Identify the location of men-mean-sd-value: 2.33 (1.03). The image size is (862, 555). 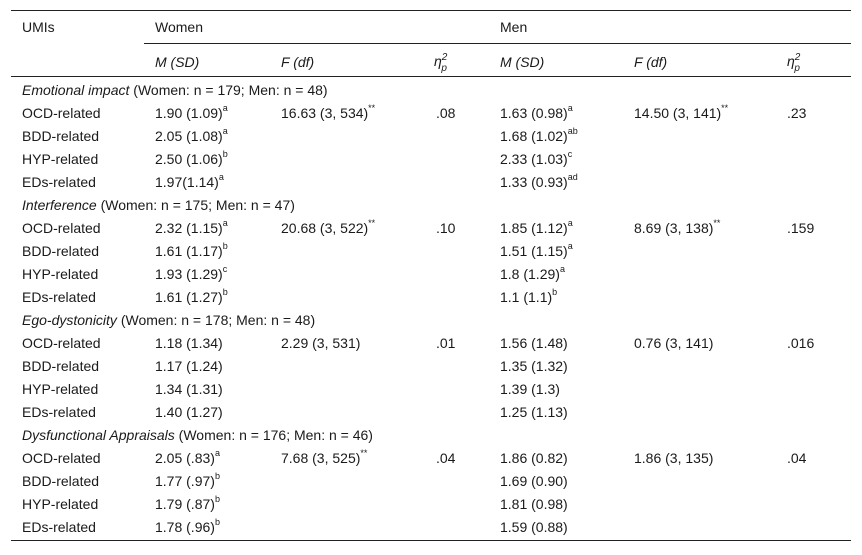
(534, 159).